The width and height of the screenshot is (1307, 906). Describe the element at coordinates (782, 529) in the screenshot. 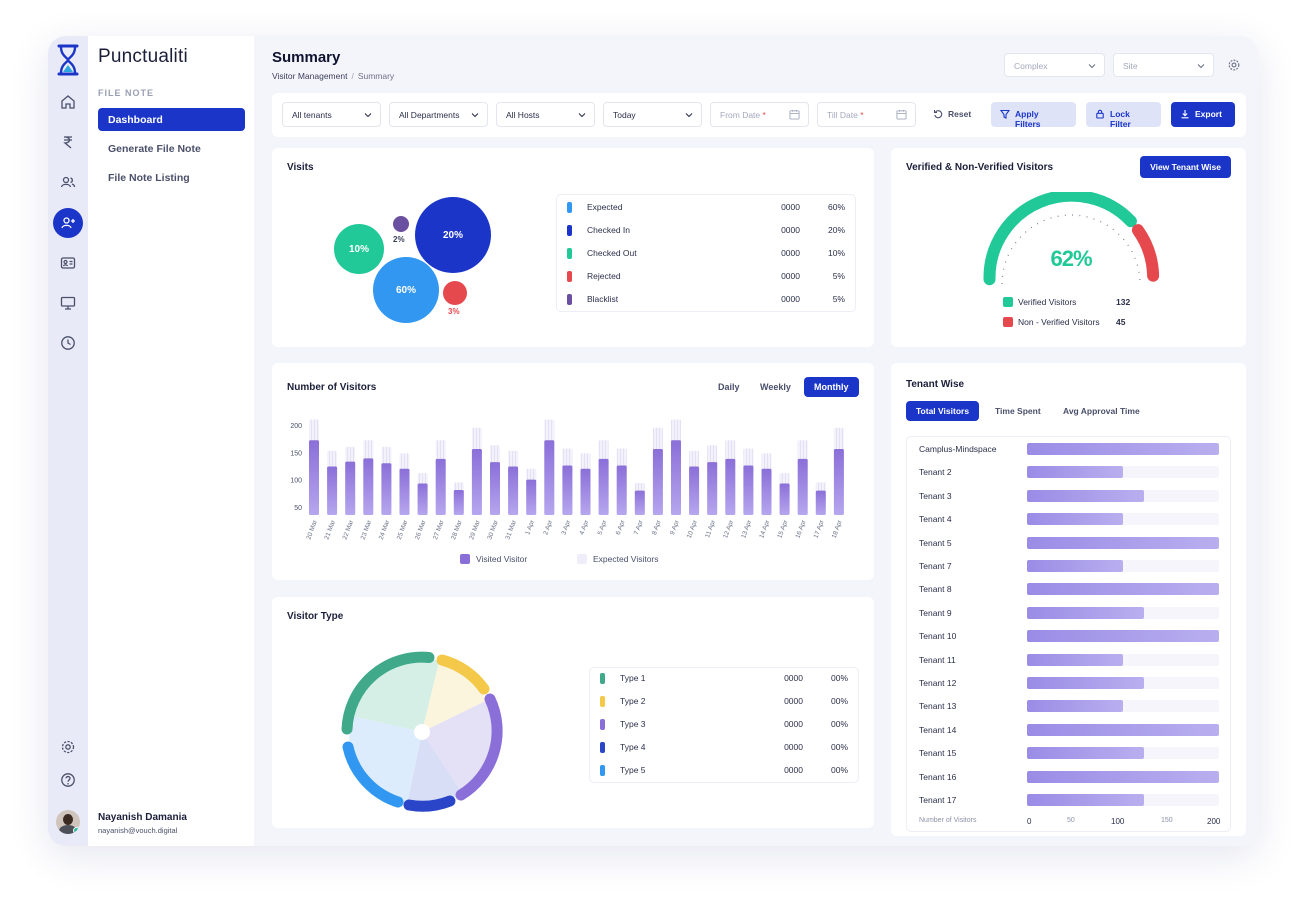

I see `x-tick-label: 15 Apr` at that location.